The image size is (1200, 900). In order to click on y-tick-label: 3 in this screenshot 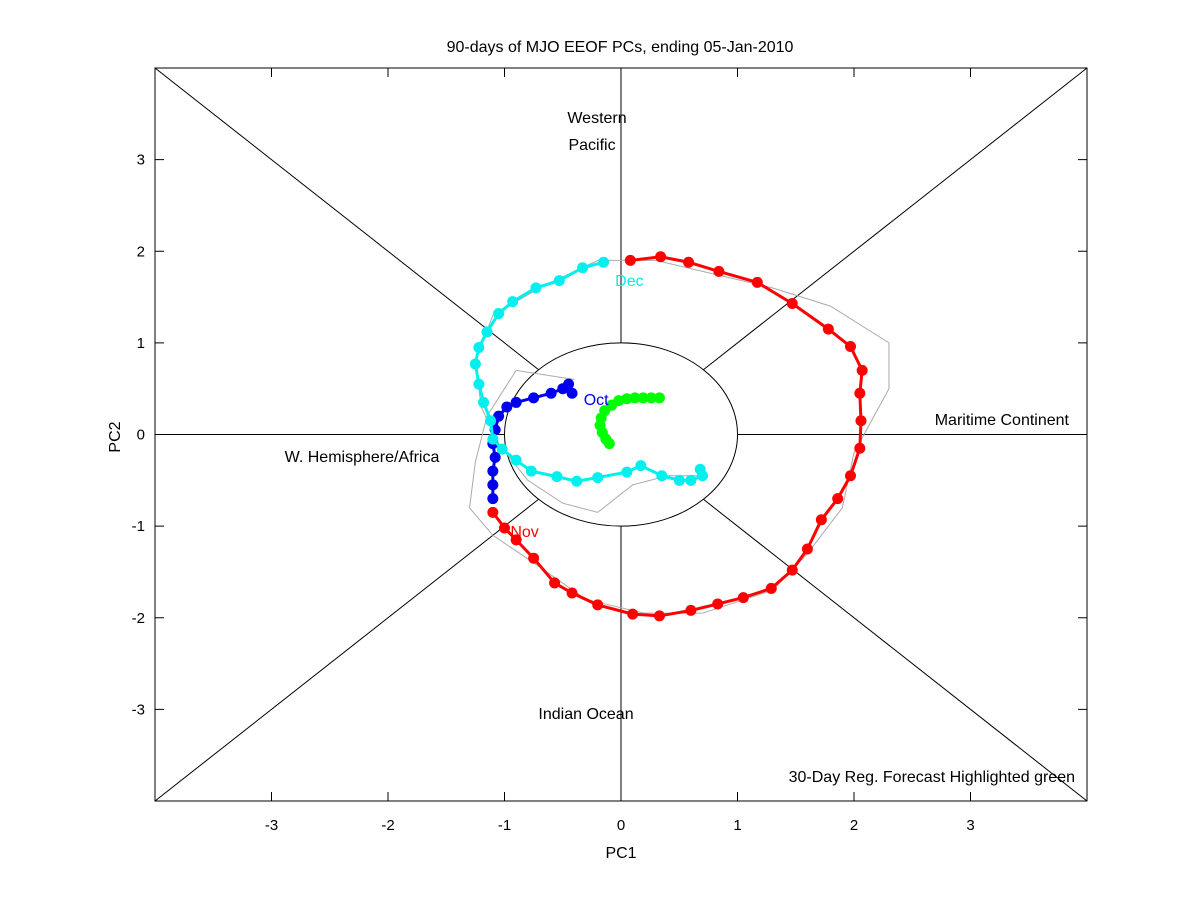, I will do `click(141, 160)`.